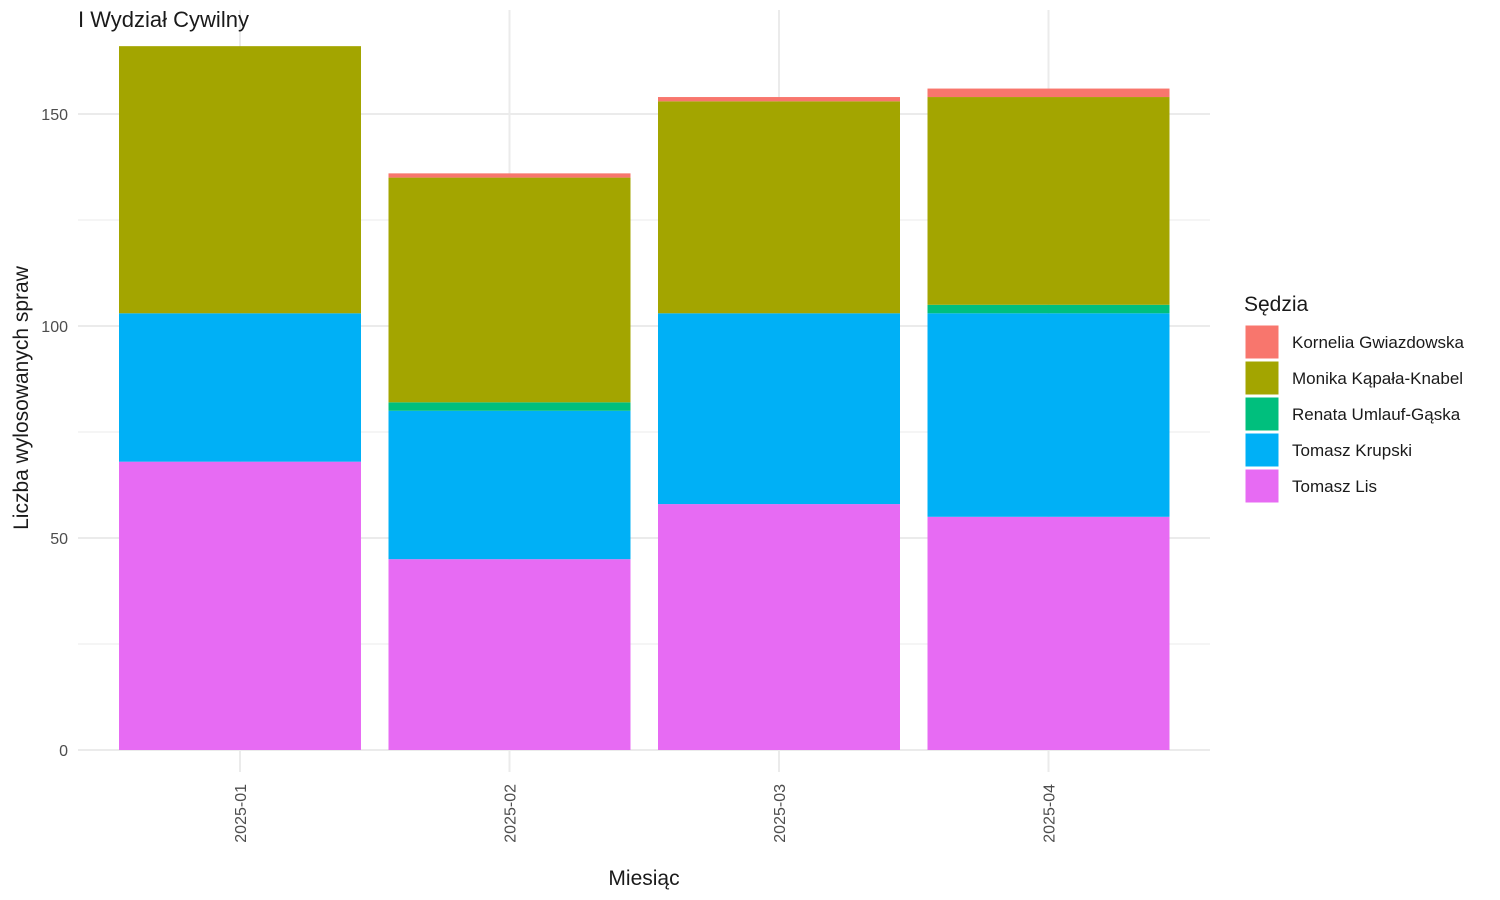  Describe the element at coordinates (63, 751) in the screenshot. I see `y-tick-label: 0` at that location.